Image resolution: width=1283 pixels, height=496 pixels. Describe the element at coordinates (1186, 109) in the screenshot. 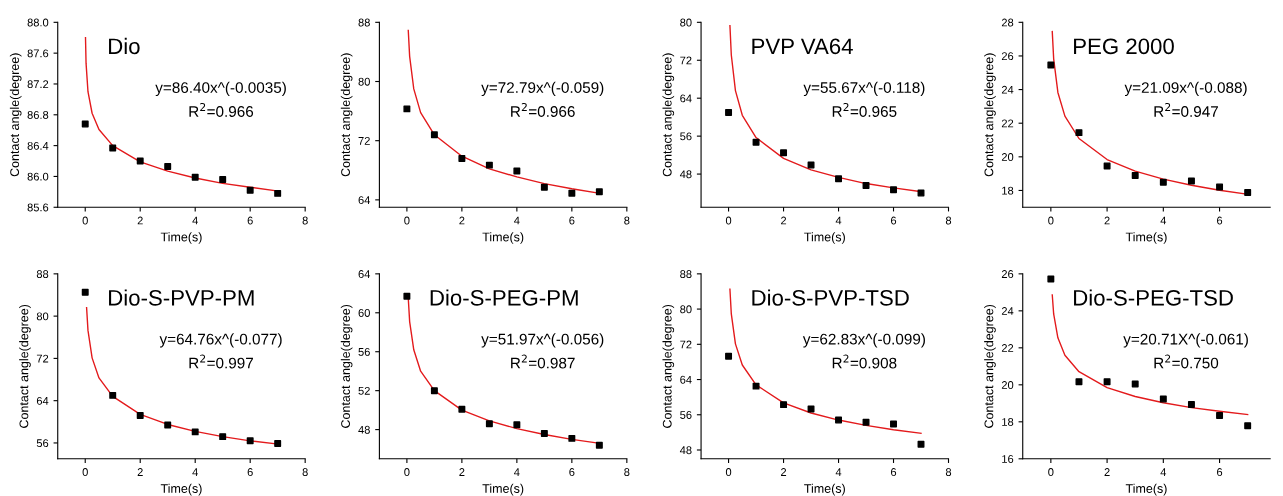

I see `annotation: R$^{2}$=0.947` at that location.